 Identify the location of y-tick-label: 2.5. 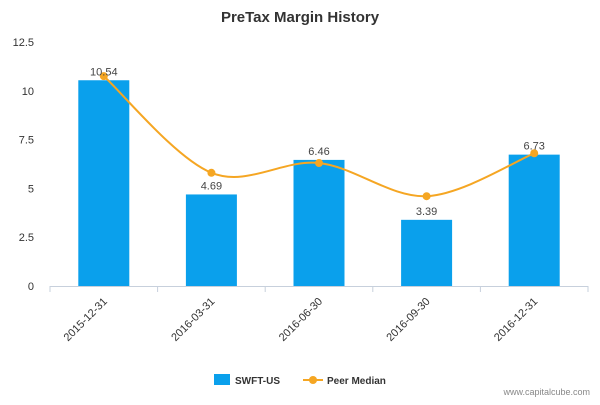
(26, 238).